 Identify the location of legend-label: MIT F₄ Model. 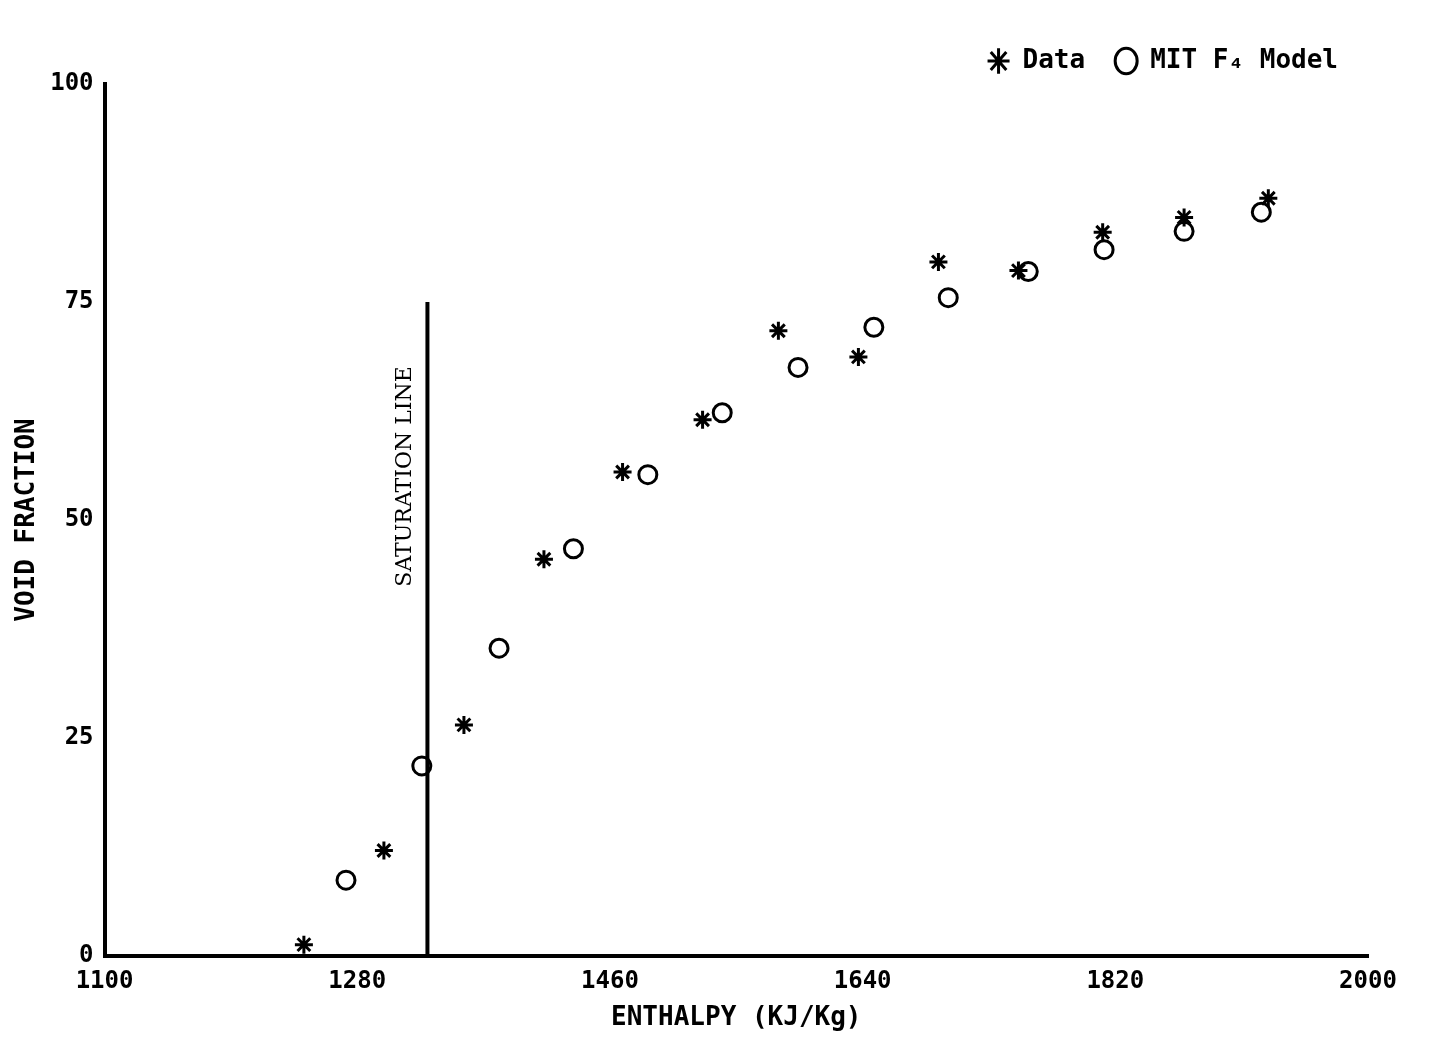
(1244, 58).